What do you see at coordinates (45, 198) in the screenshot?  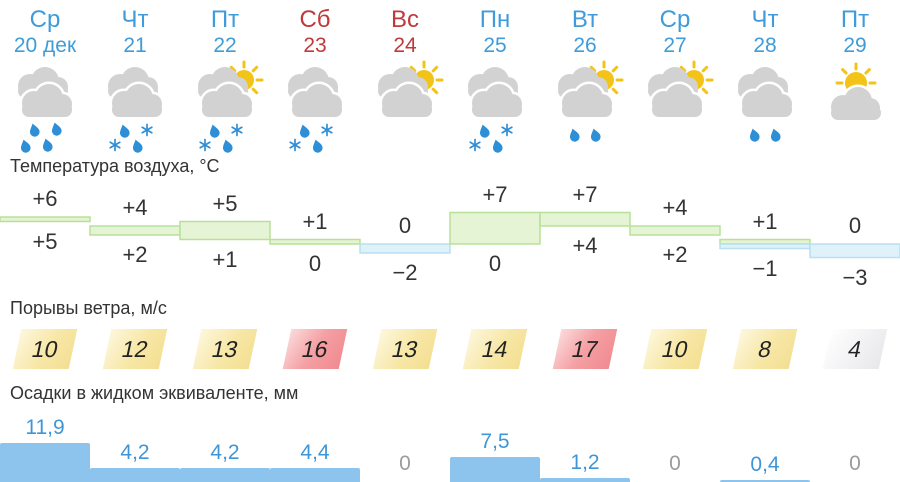 I see `temp-max-value: +6` at bounding box center [45, 198].